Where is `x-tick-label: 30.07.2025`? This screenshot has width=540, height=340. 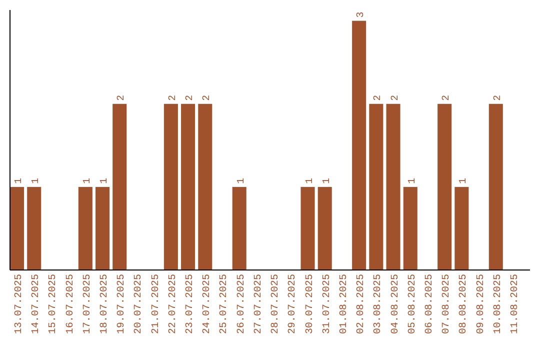 x-tick-label: 30.07.2025 is located at coordinates (310, 304).